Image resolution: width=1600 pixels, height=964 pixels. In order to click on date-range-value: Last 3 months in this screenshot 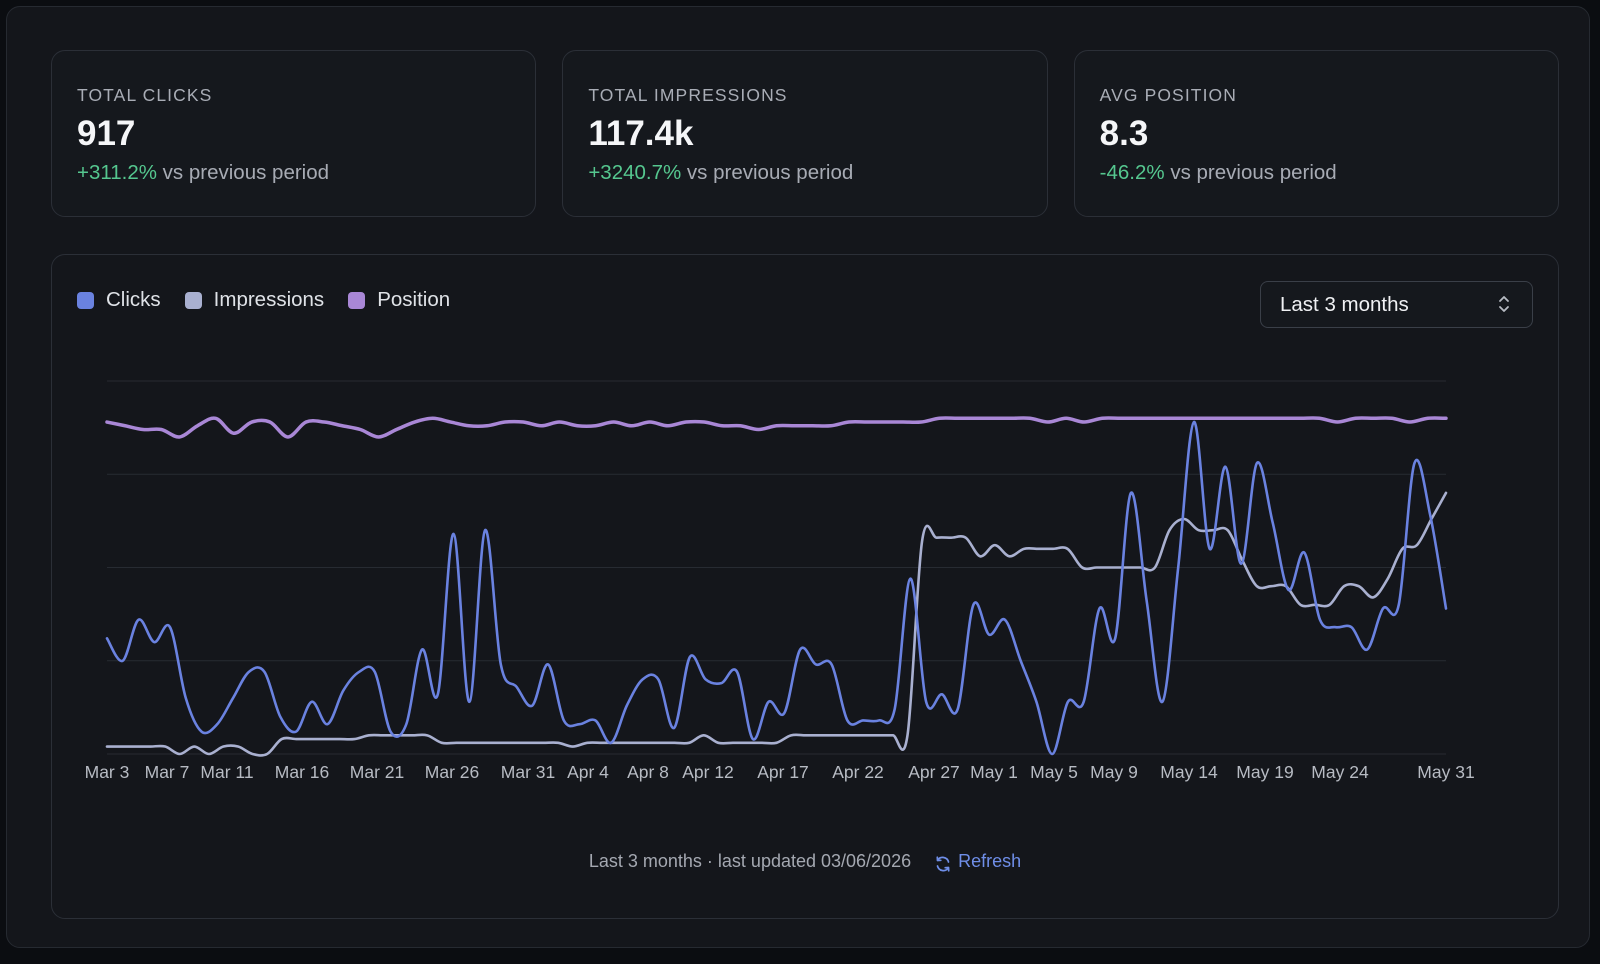, I will do `click(1344, 304)`.